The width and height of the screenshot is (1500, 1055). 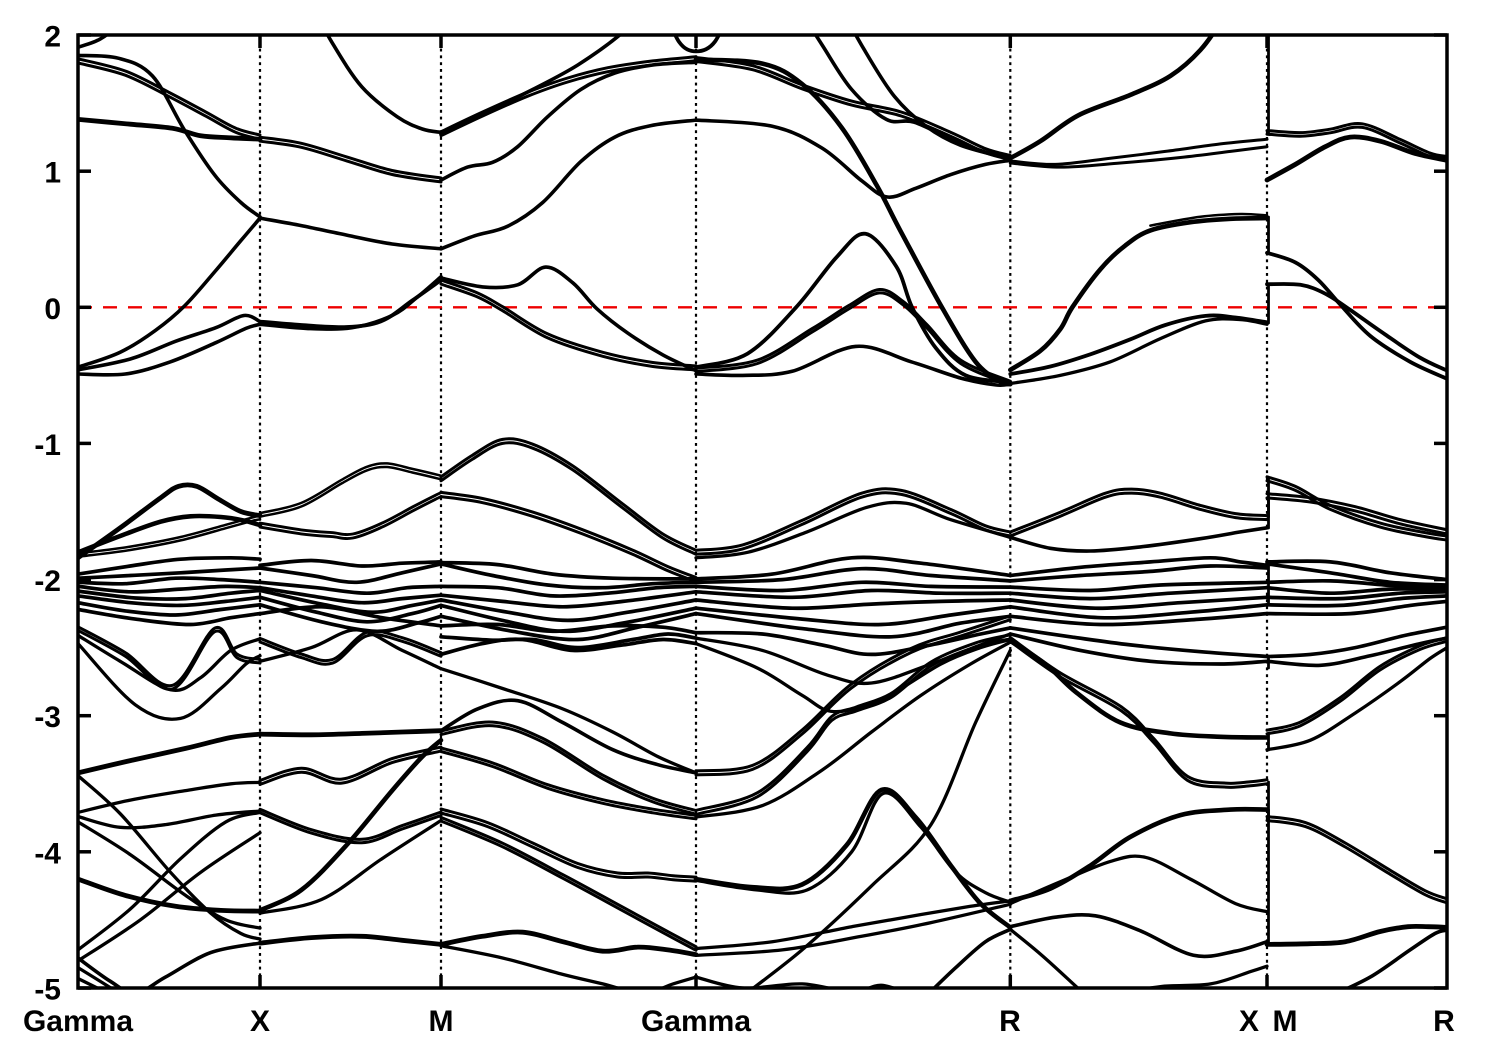 I want to click on svg-text: -1, so click(x=47, y=445).